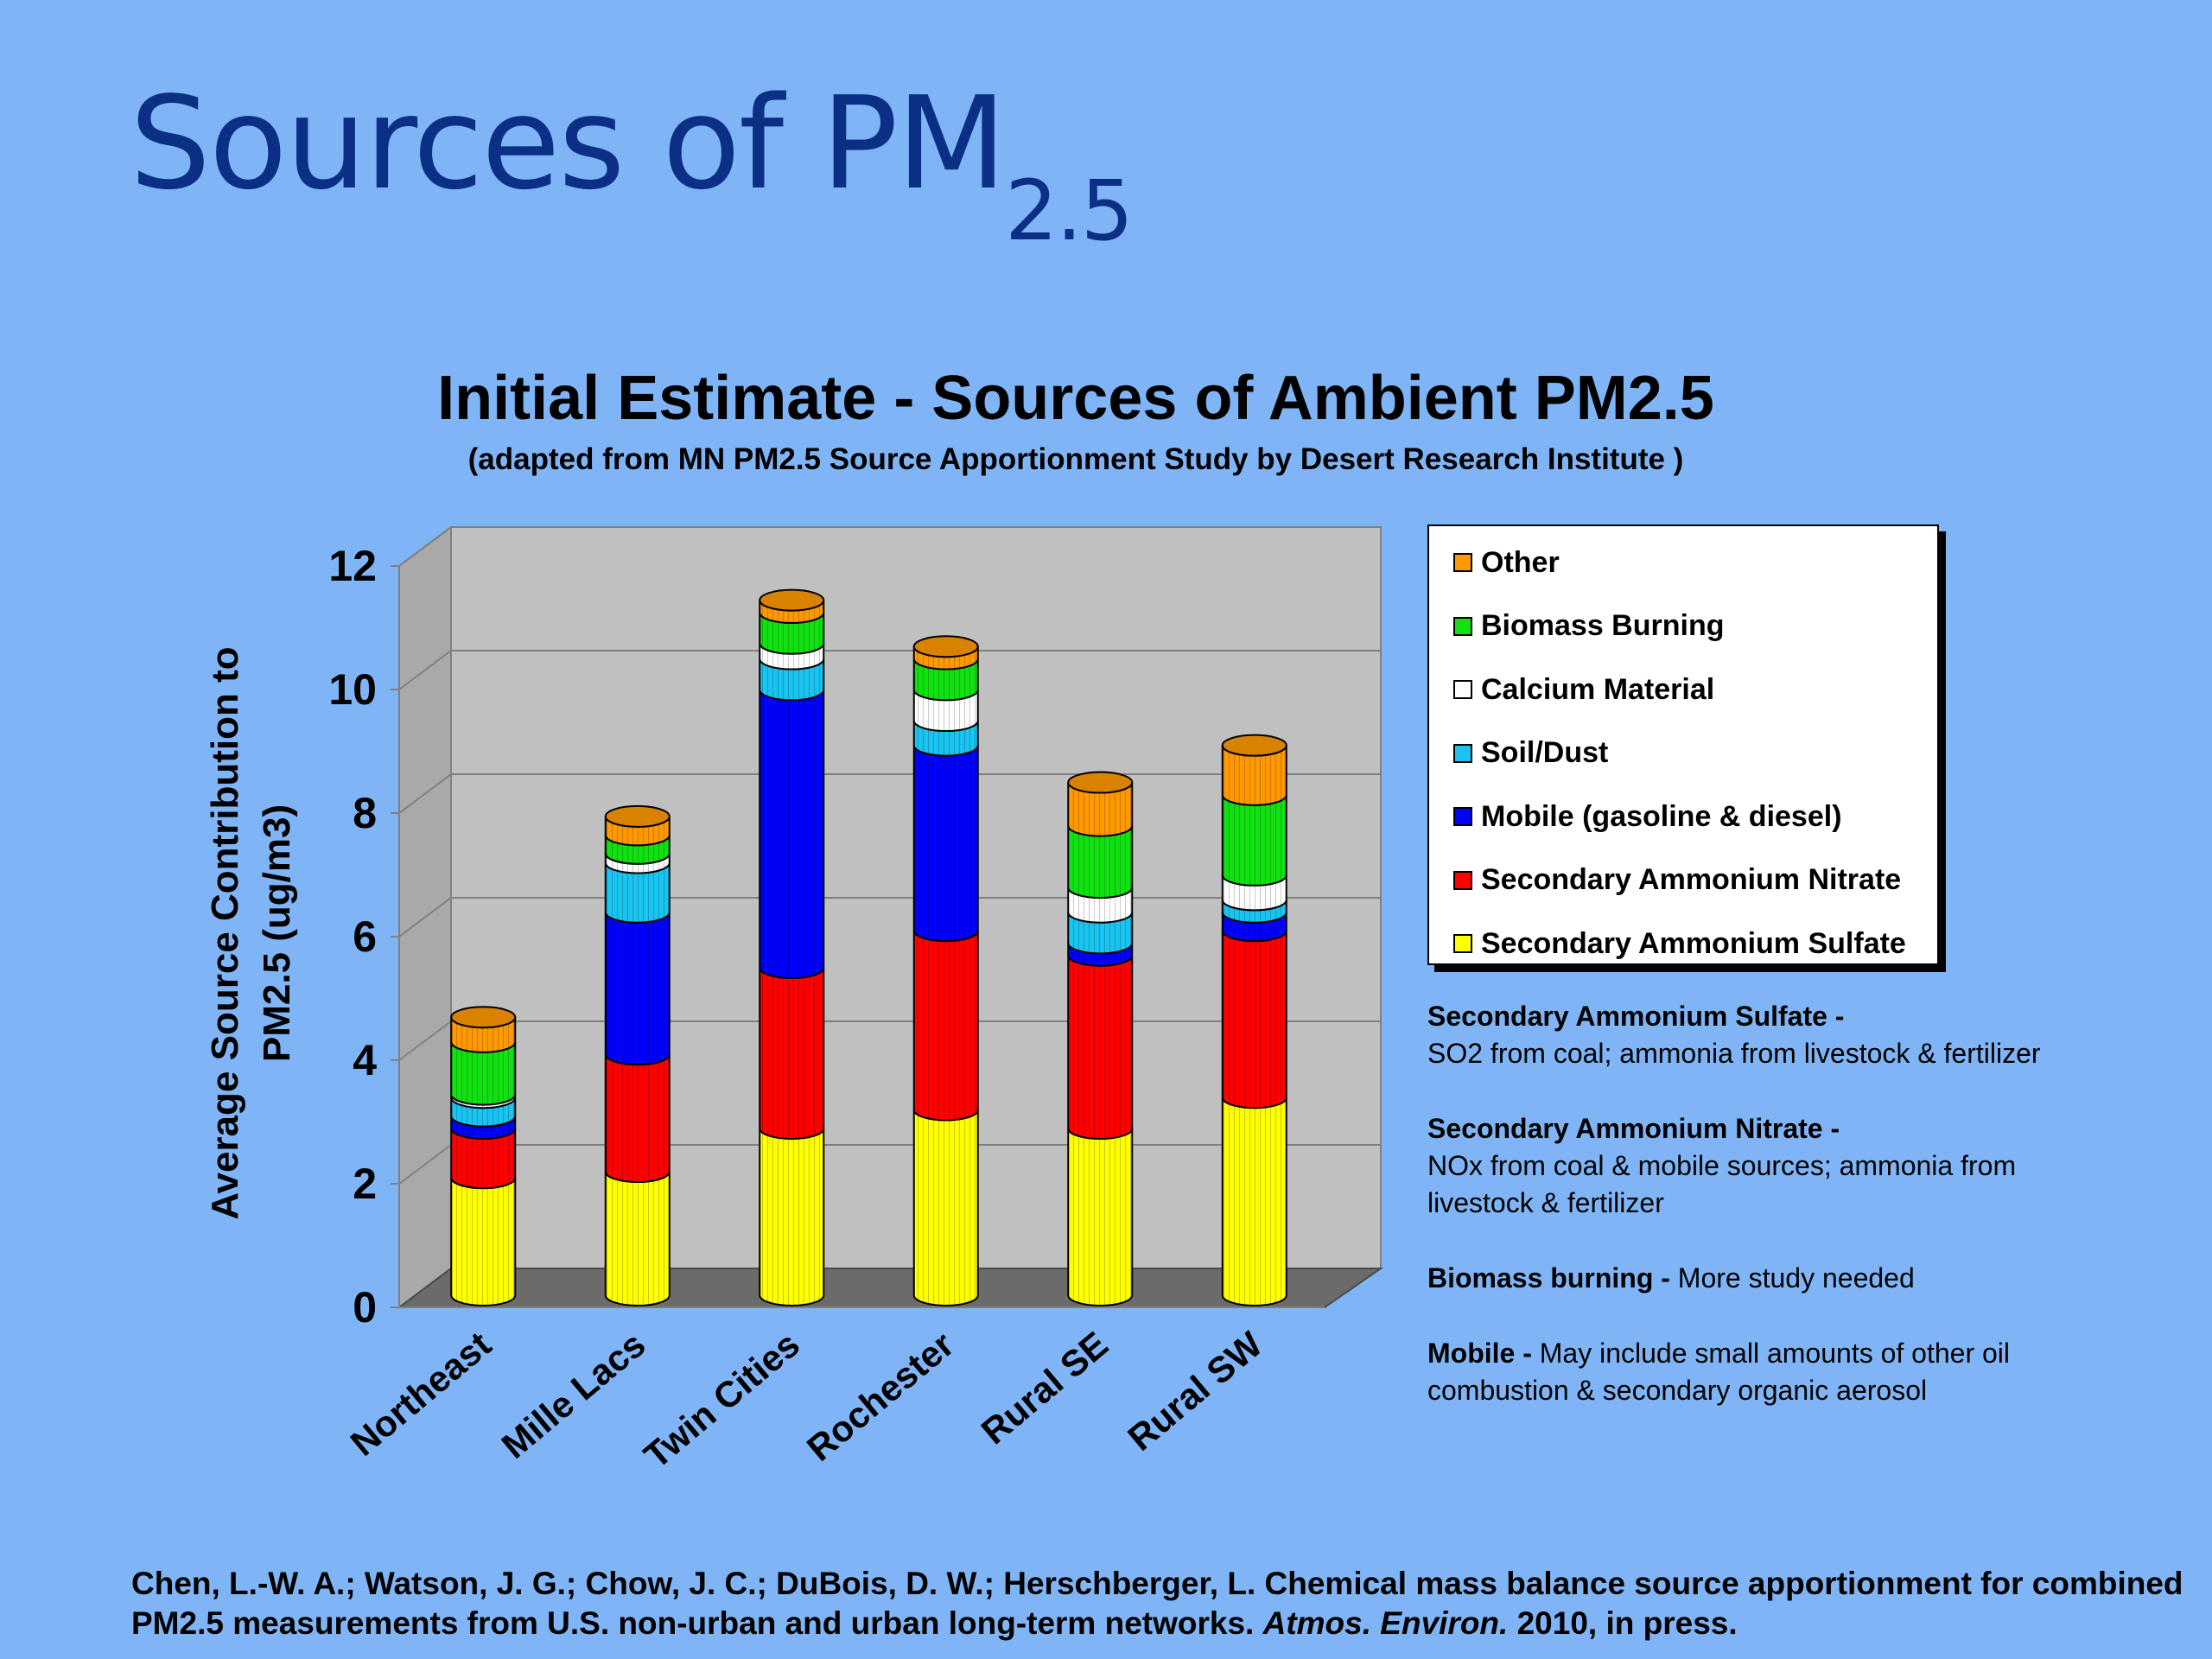  I want to click on legend-label: Calcium Material, so click(1598, 689).